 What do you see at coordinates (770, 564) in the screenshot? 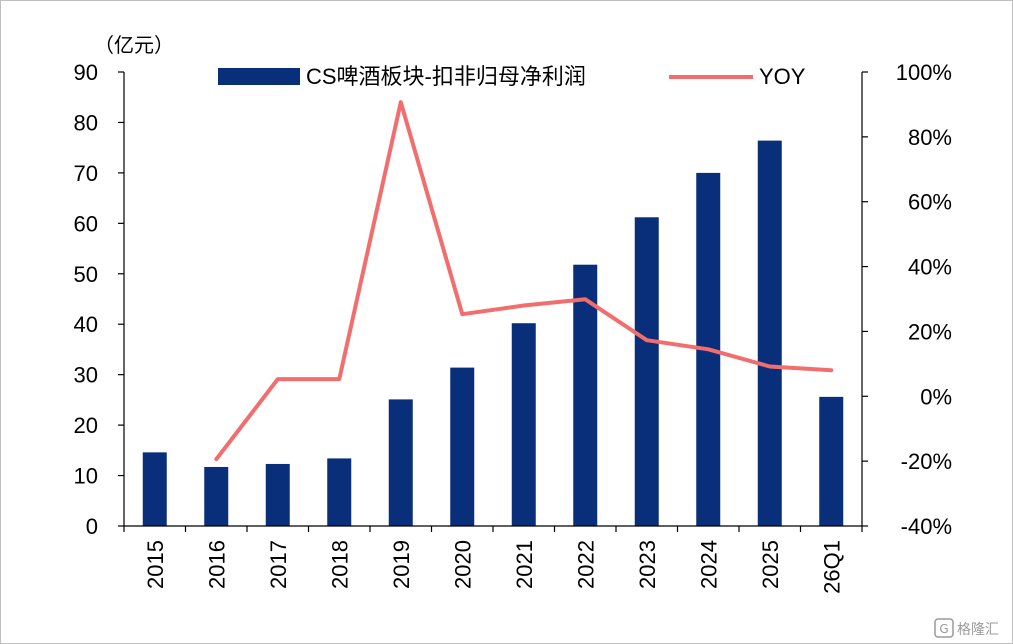
I see `x-tick-label: 2025` at bounding box center [770, 564].